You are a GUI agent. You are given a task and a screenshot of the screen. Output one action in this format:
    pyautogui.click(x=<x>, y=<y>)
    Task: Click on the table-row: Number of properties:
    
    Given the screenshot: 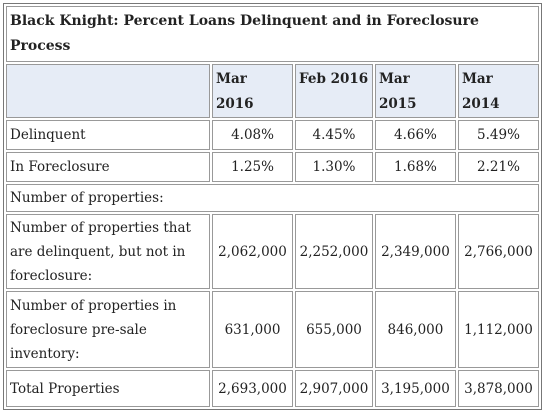 What is the action you would take?
    pyautogui.click(x=272, y=198)
    